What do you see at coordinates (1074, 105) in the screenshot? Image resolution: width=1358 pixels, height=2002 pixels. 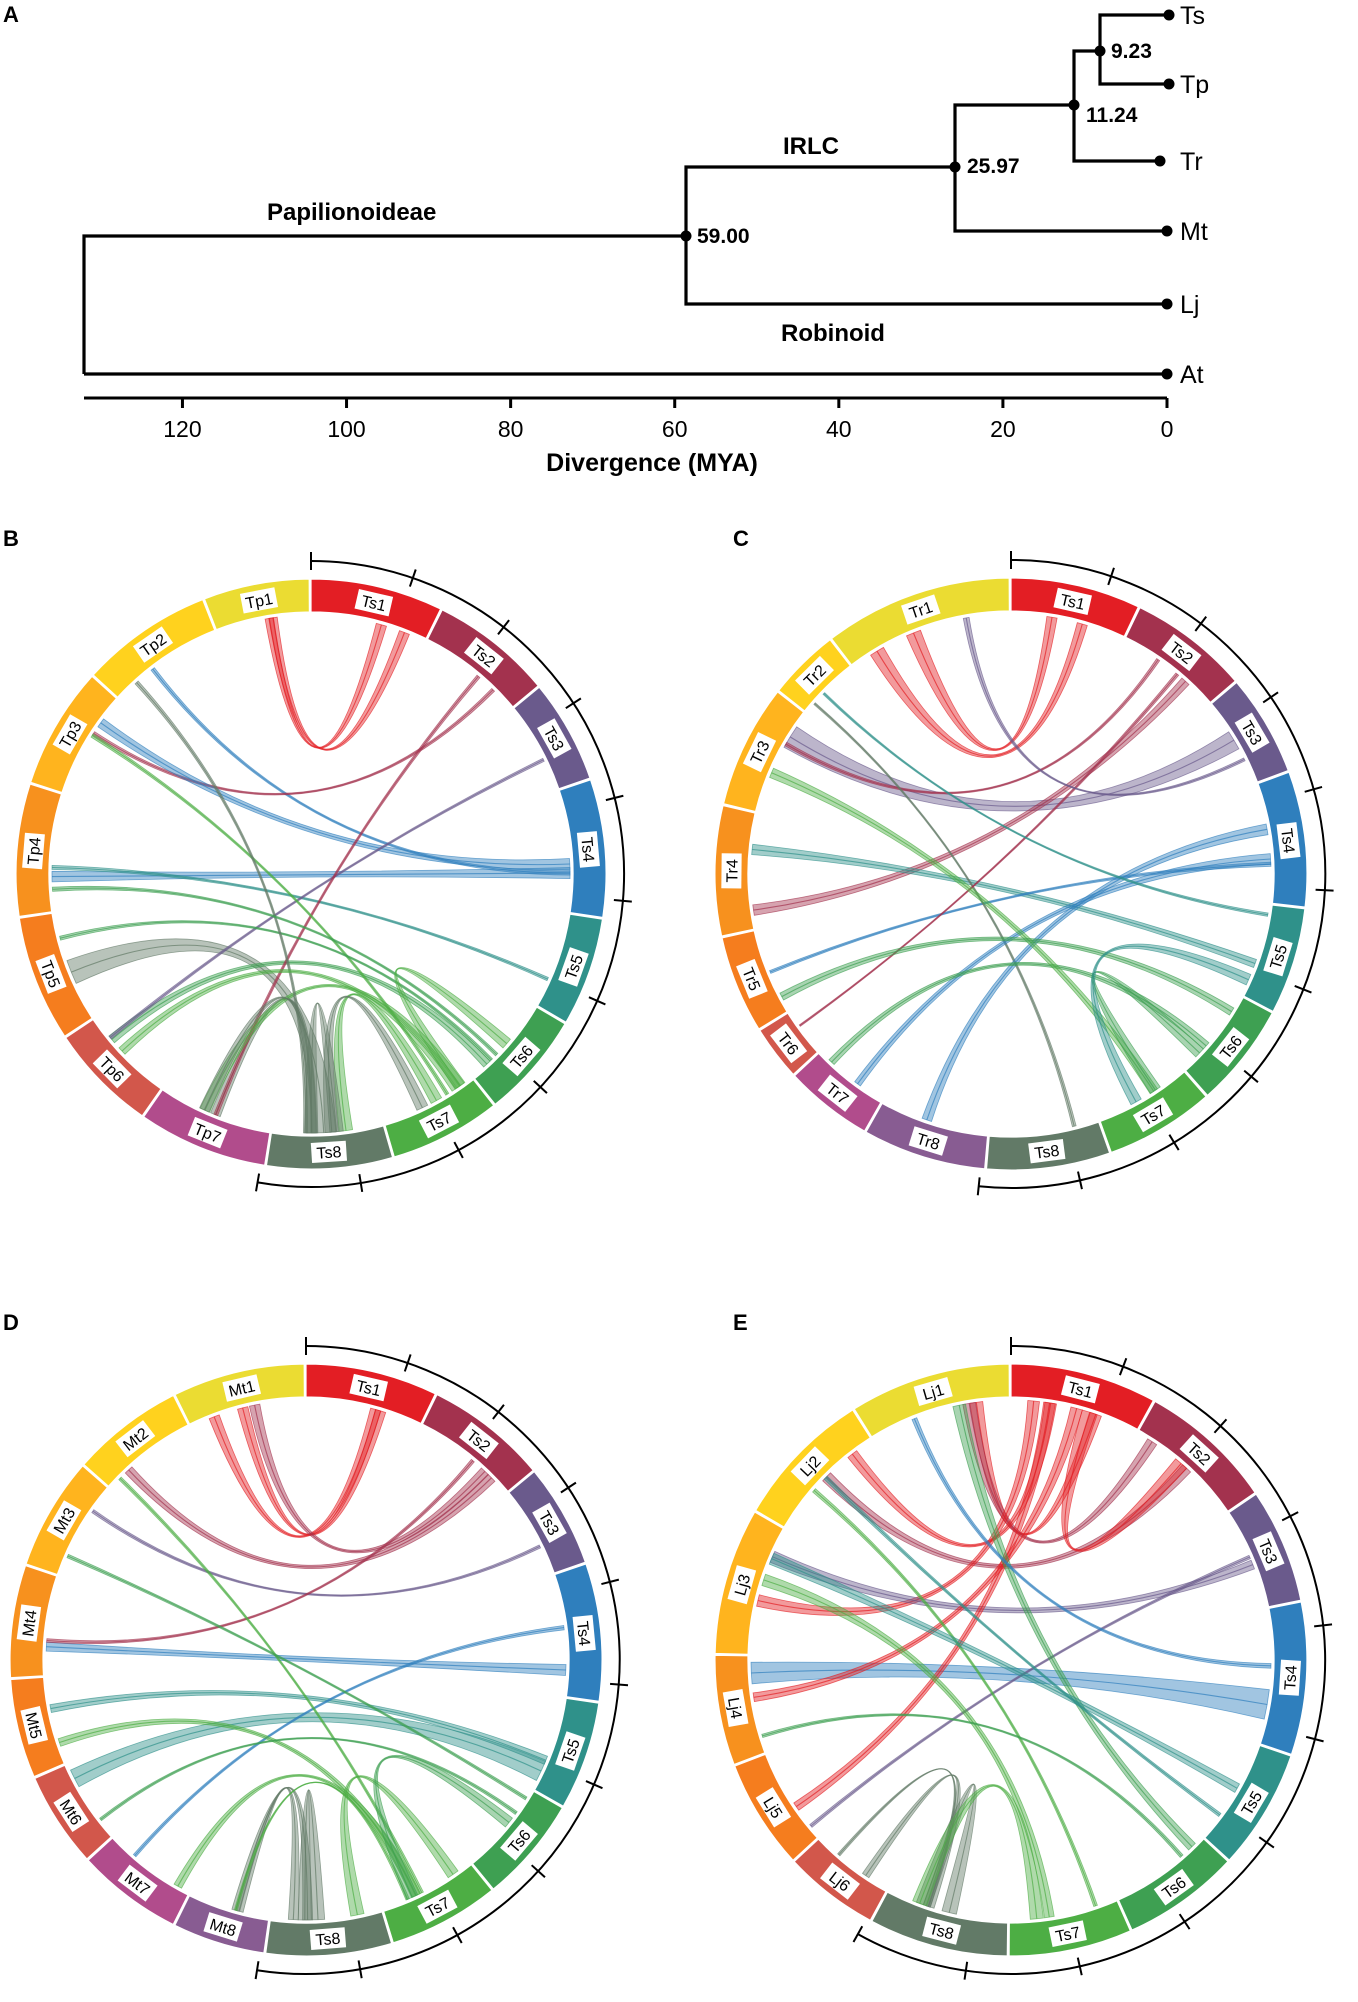 I see `node-dot` at bounding box center [1074, 105].